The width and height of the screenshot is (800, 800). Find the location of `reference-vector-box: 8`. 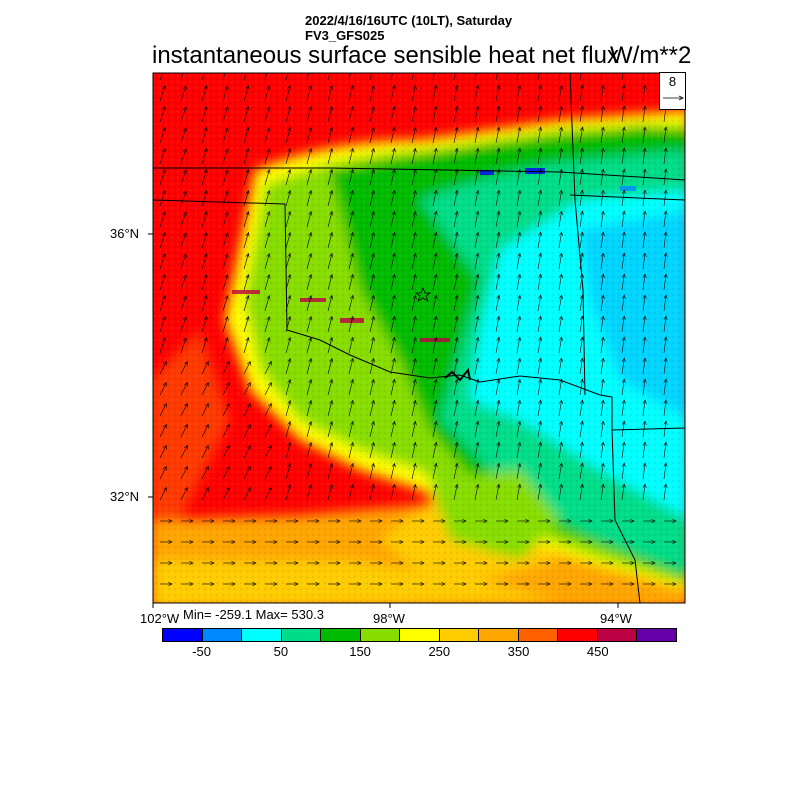

reference-vector-box: 8 is located at coordinates (672, 91).